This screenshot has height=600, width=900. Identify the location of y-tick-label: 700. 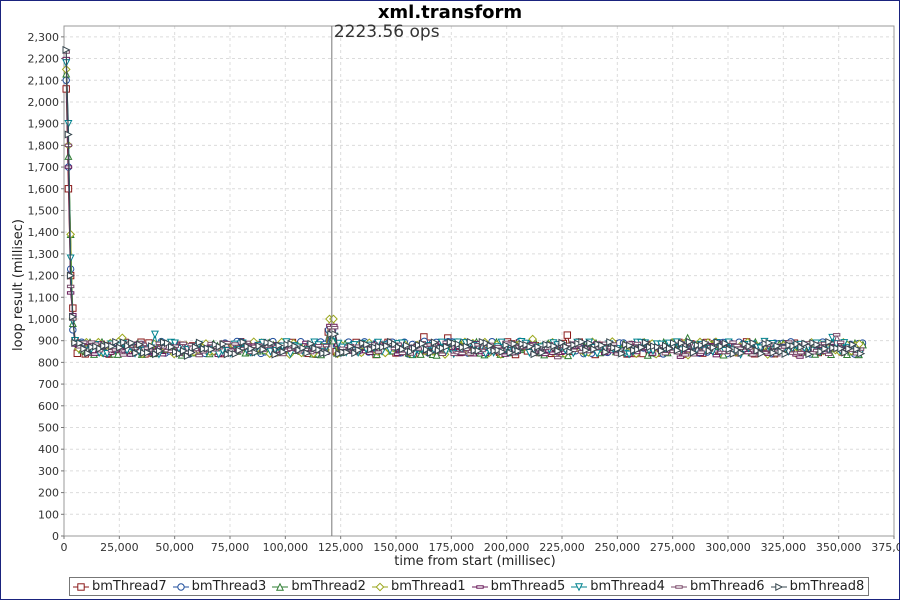
(48, 384).